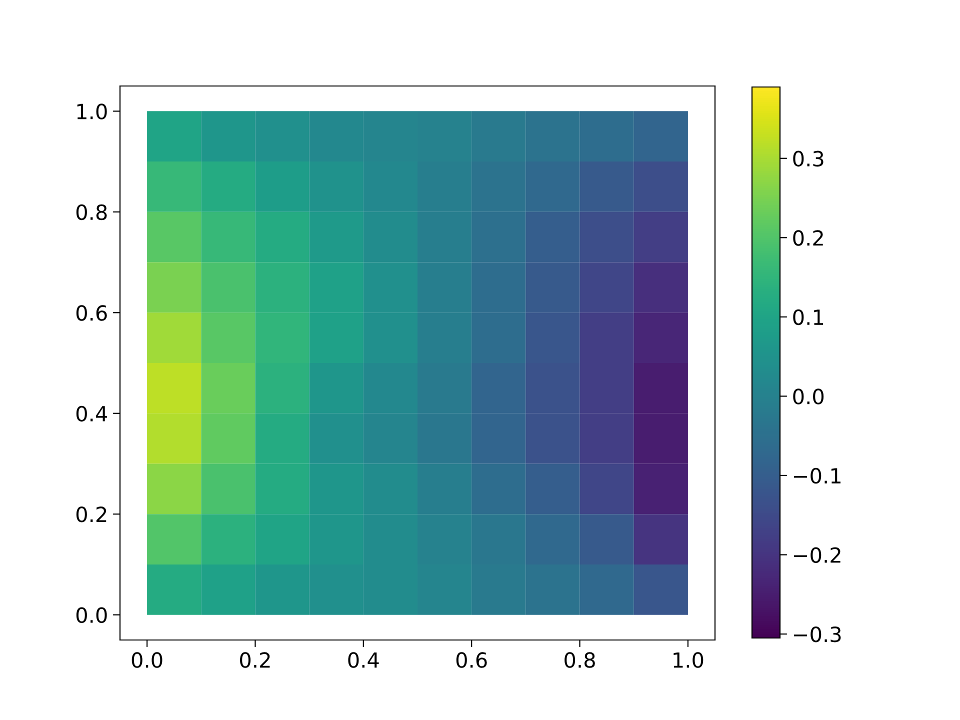 The image size is (960, 720). I want to click on y-tick-label: 0.6, so click(91, 313).